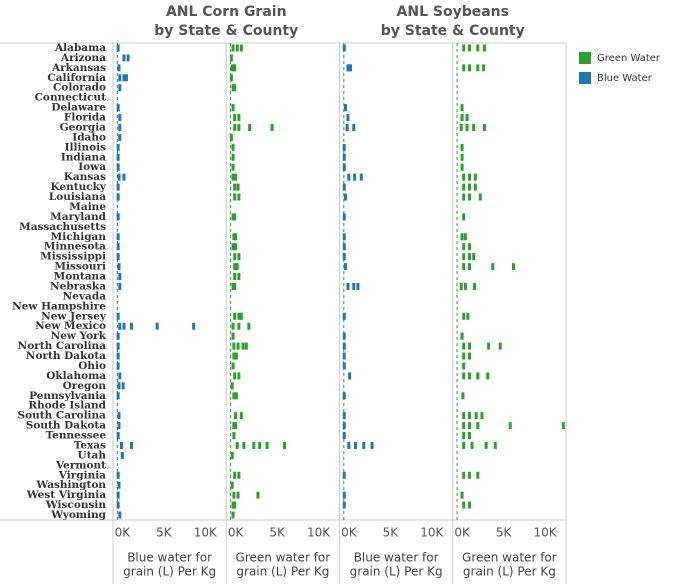 The width and height of the screenshot is (684, 584). I want to click on state-label: Florida, so click(85, 118).